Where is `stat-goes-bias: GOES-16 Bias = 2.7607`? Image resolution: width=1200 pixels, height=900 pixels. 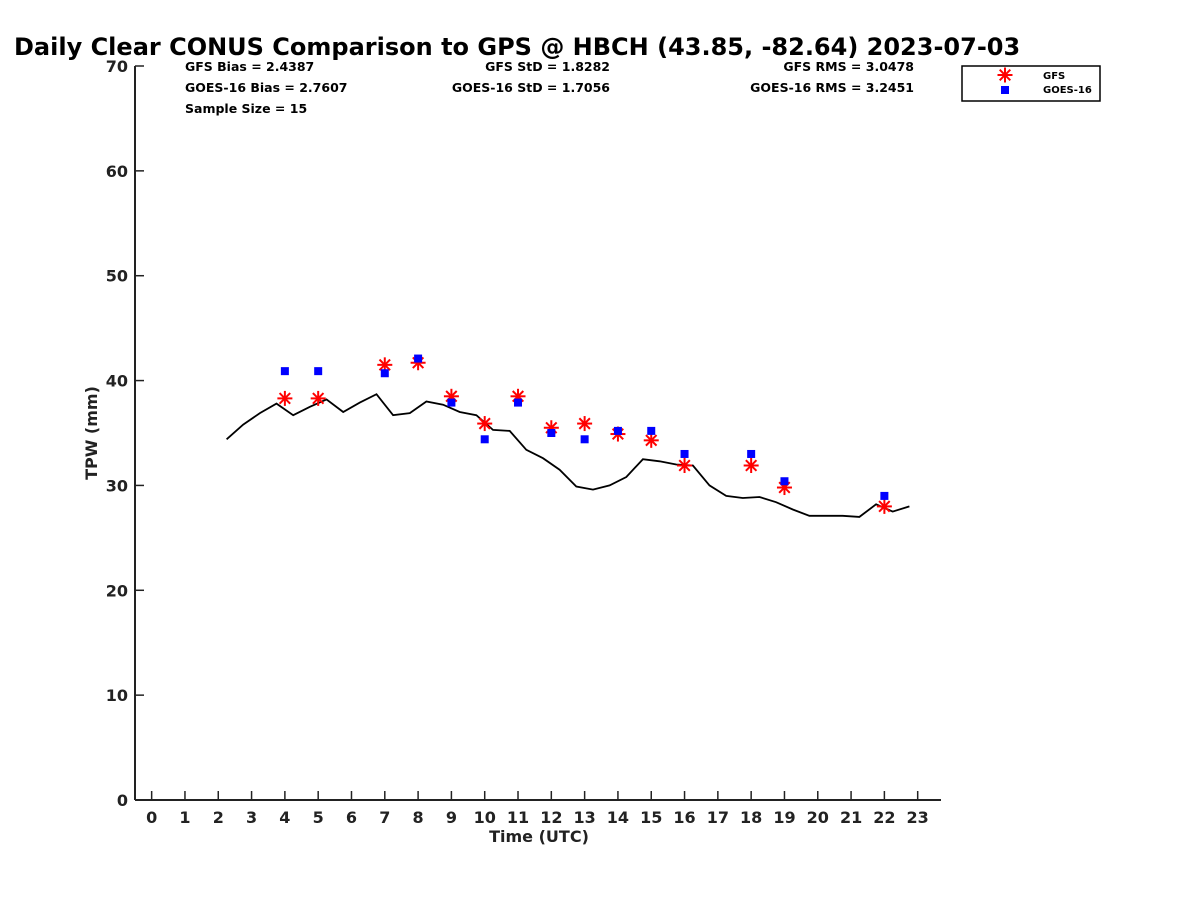 stat-goes-bias: GOES-16 Bias = 2.7607 is located at coordinates (266, 87).